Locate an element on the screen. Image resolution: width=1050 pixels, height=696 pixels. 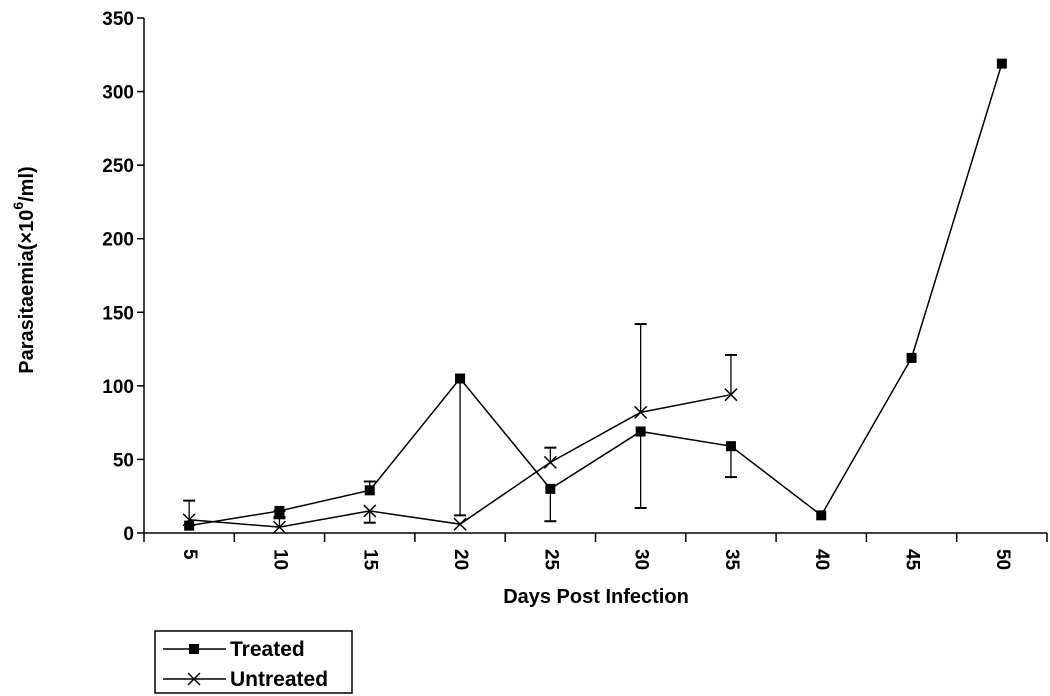
legend-item-treated: Treated is located at coordinates (234, 649).